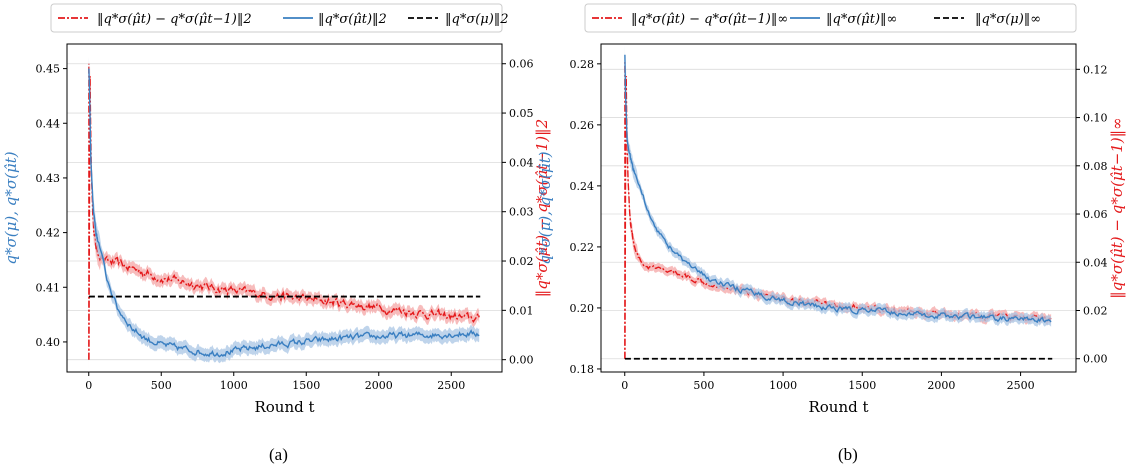  Describe the element at coordinates (48, 233) in the screenshot. I see `y-left-tick-label: 0.42` at that location.